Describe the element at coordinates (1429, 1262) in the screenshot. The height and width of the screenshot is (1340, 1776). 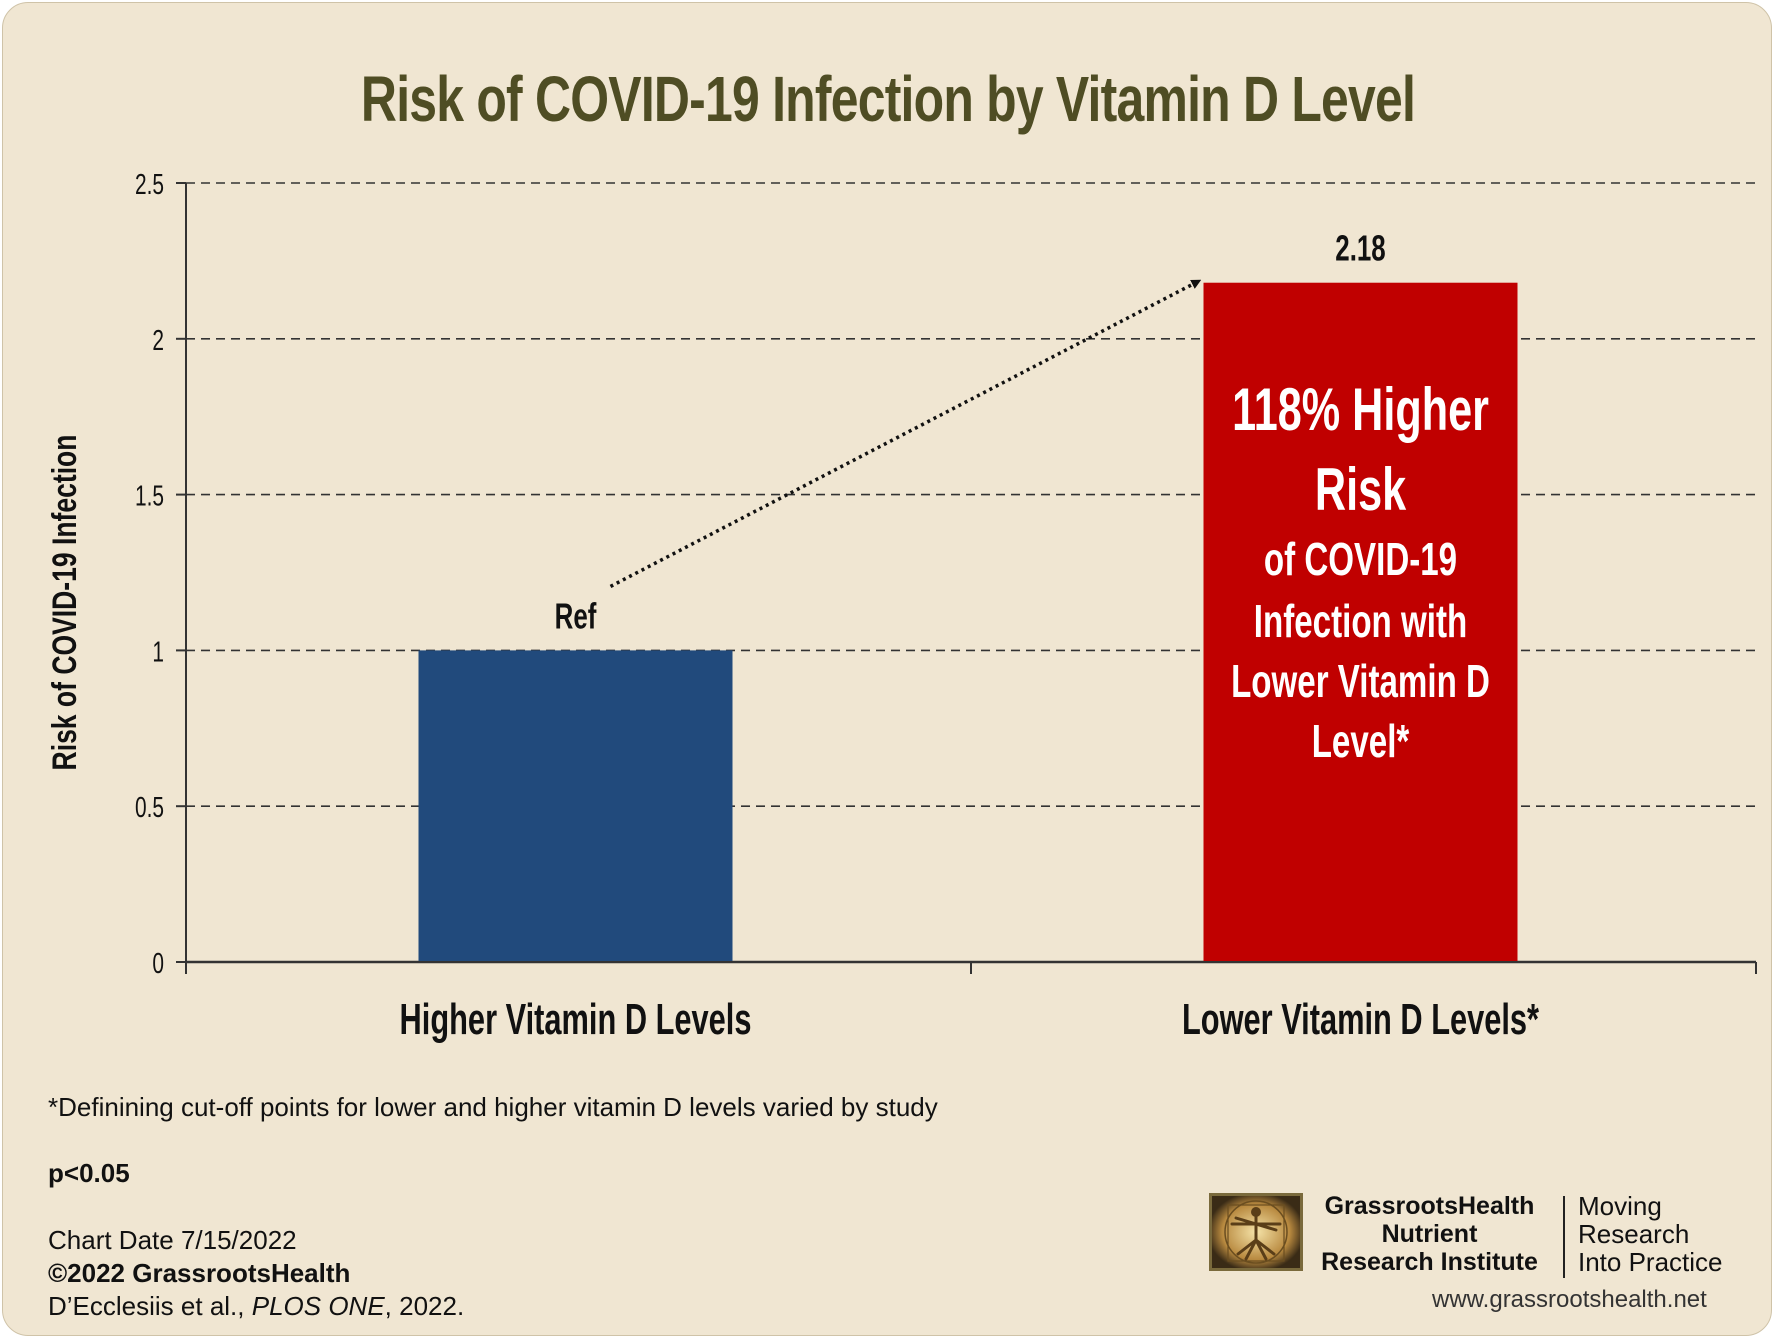
I see `org-name-line: Research Institute` at that location.